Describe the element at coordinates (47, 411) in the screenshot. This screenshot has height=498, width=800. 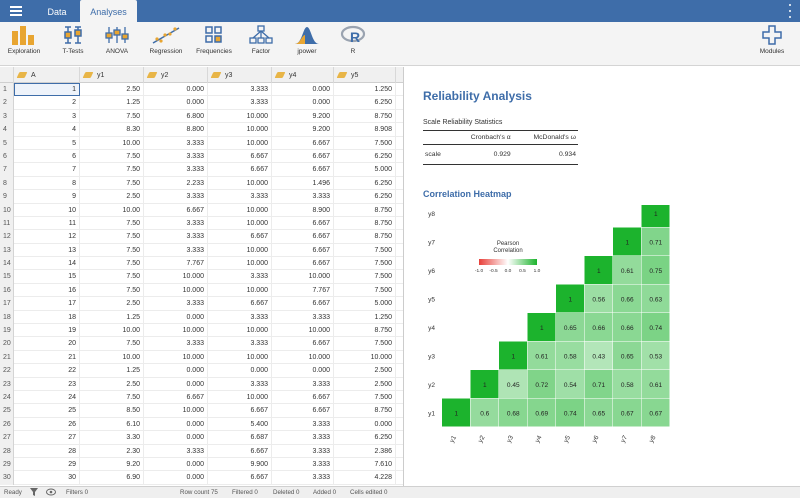
I see `cell-a: 25` at that location.